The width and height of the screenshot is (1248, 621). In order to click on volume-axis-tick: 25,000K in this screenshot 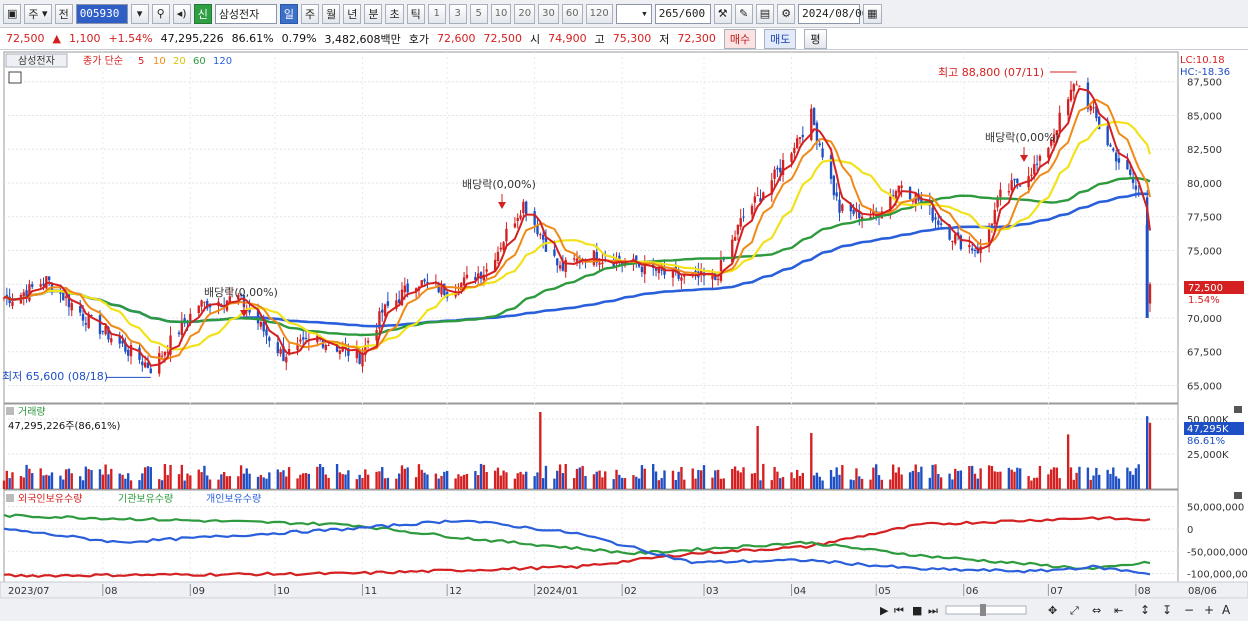, I will do `click(1208, 455)`.